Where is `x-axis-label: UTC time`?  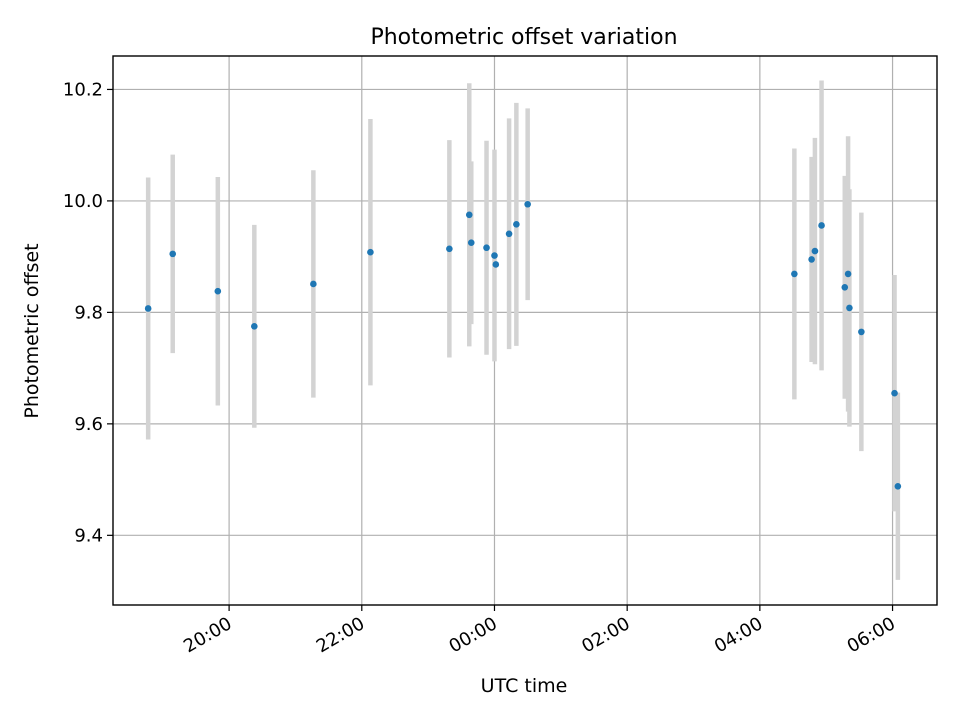
x-axis-label: UTC time is located at coordinates (524, 686).